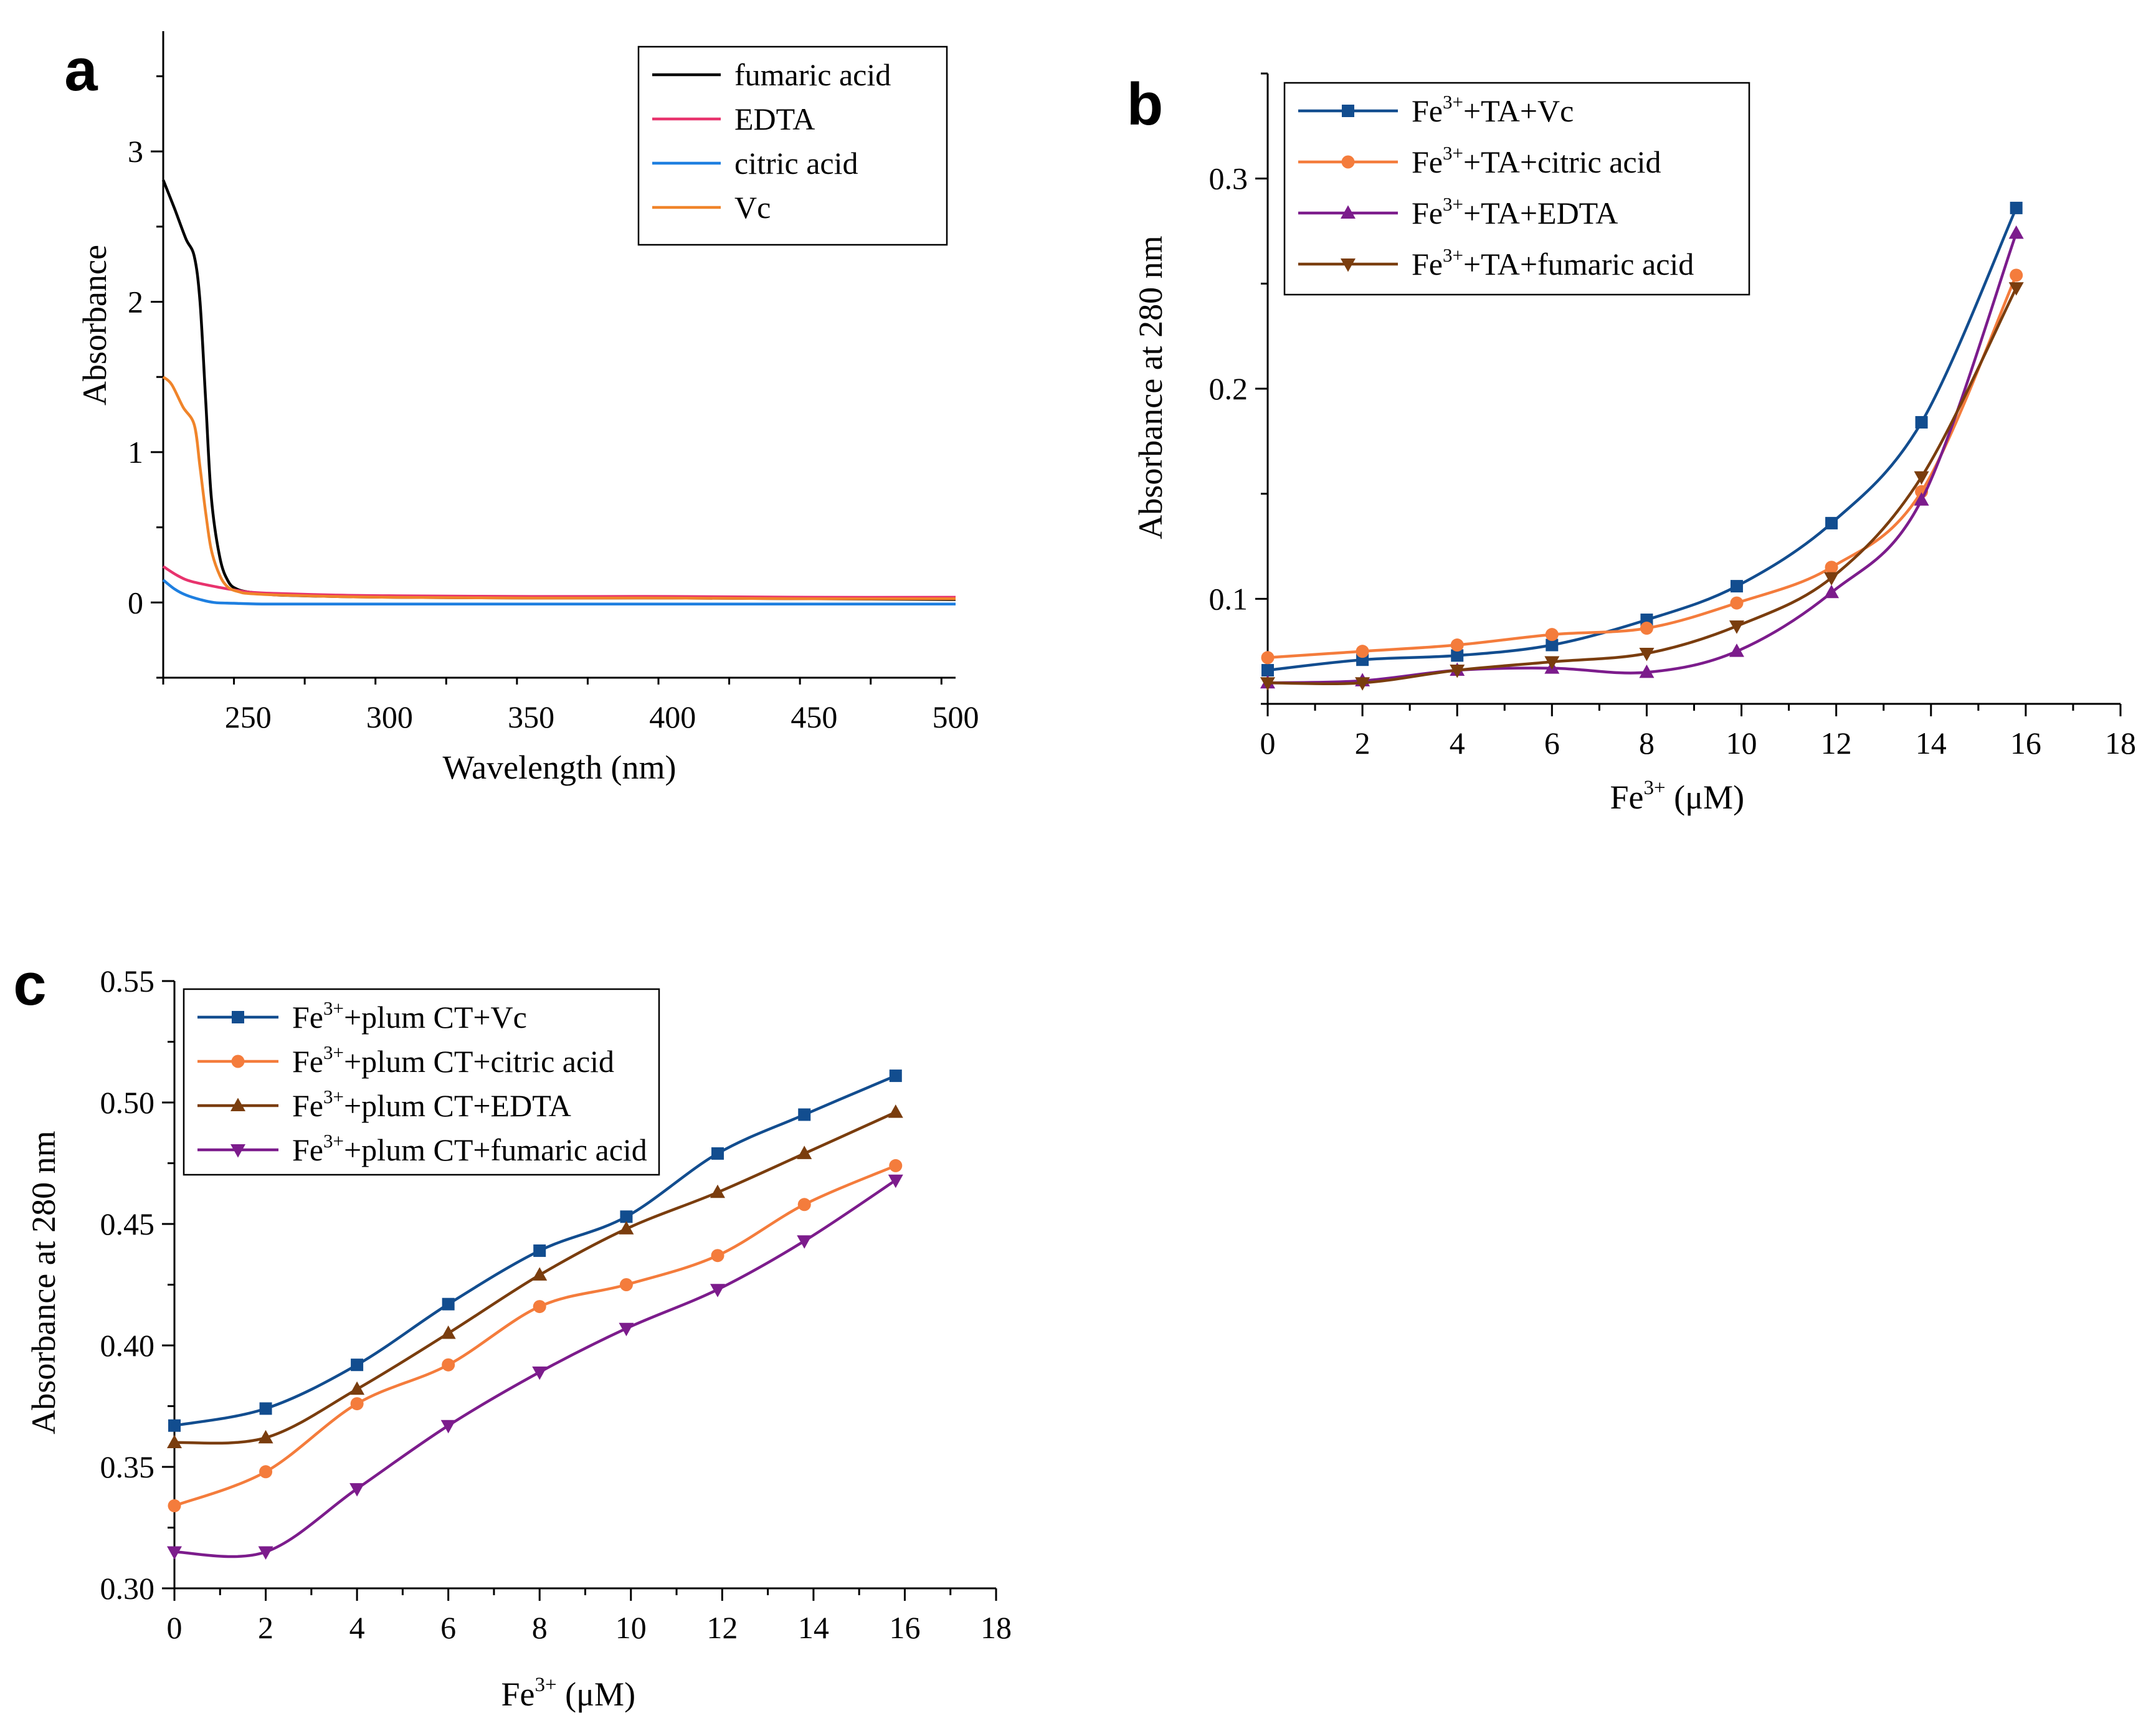  Describe the element at coordinates (135, 452) in the screenshot. I see `y-tick-label: 1` at that location.